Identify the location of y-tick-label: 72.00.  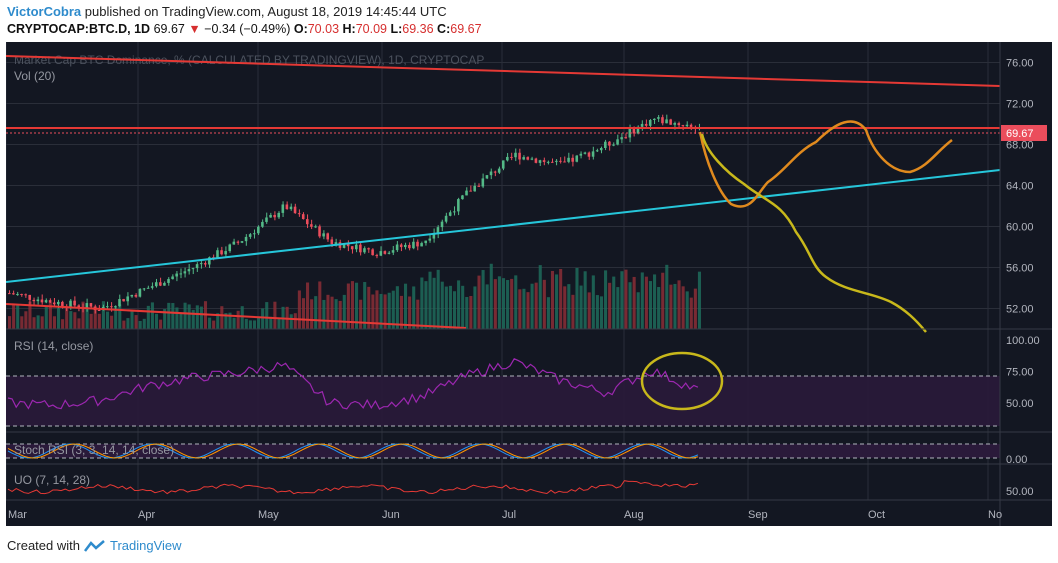
(1020, 105).